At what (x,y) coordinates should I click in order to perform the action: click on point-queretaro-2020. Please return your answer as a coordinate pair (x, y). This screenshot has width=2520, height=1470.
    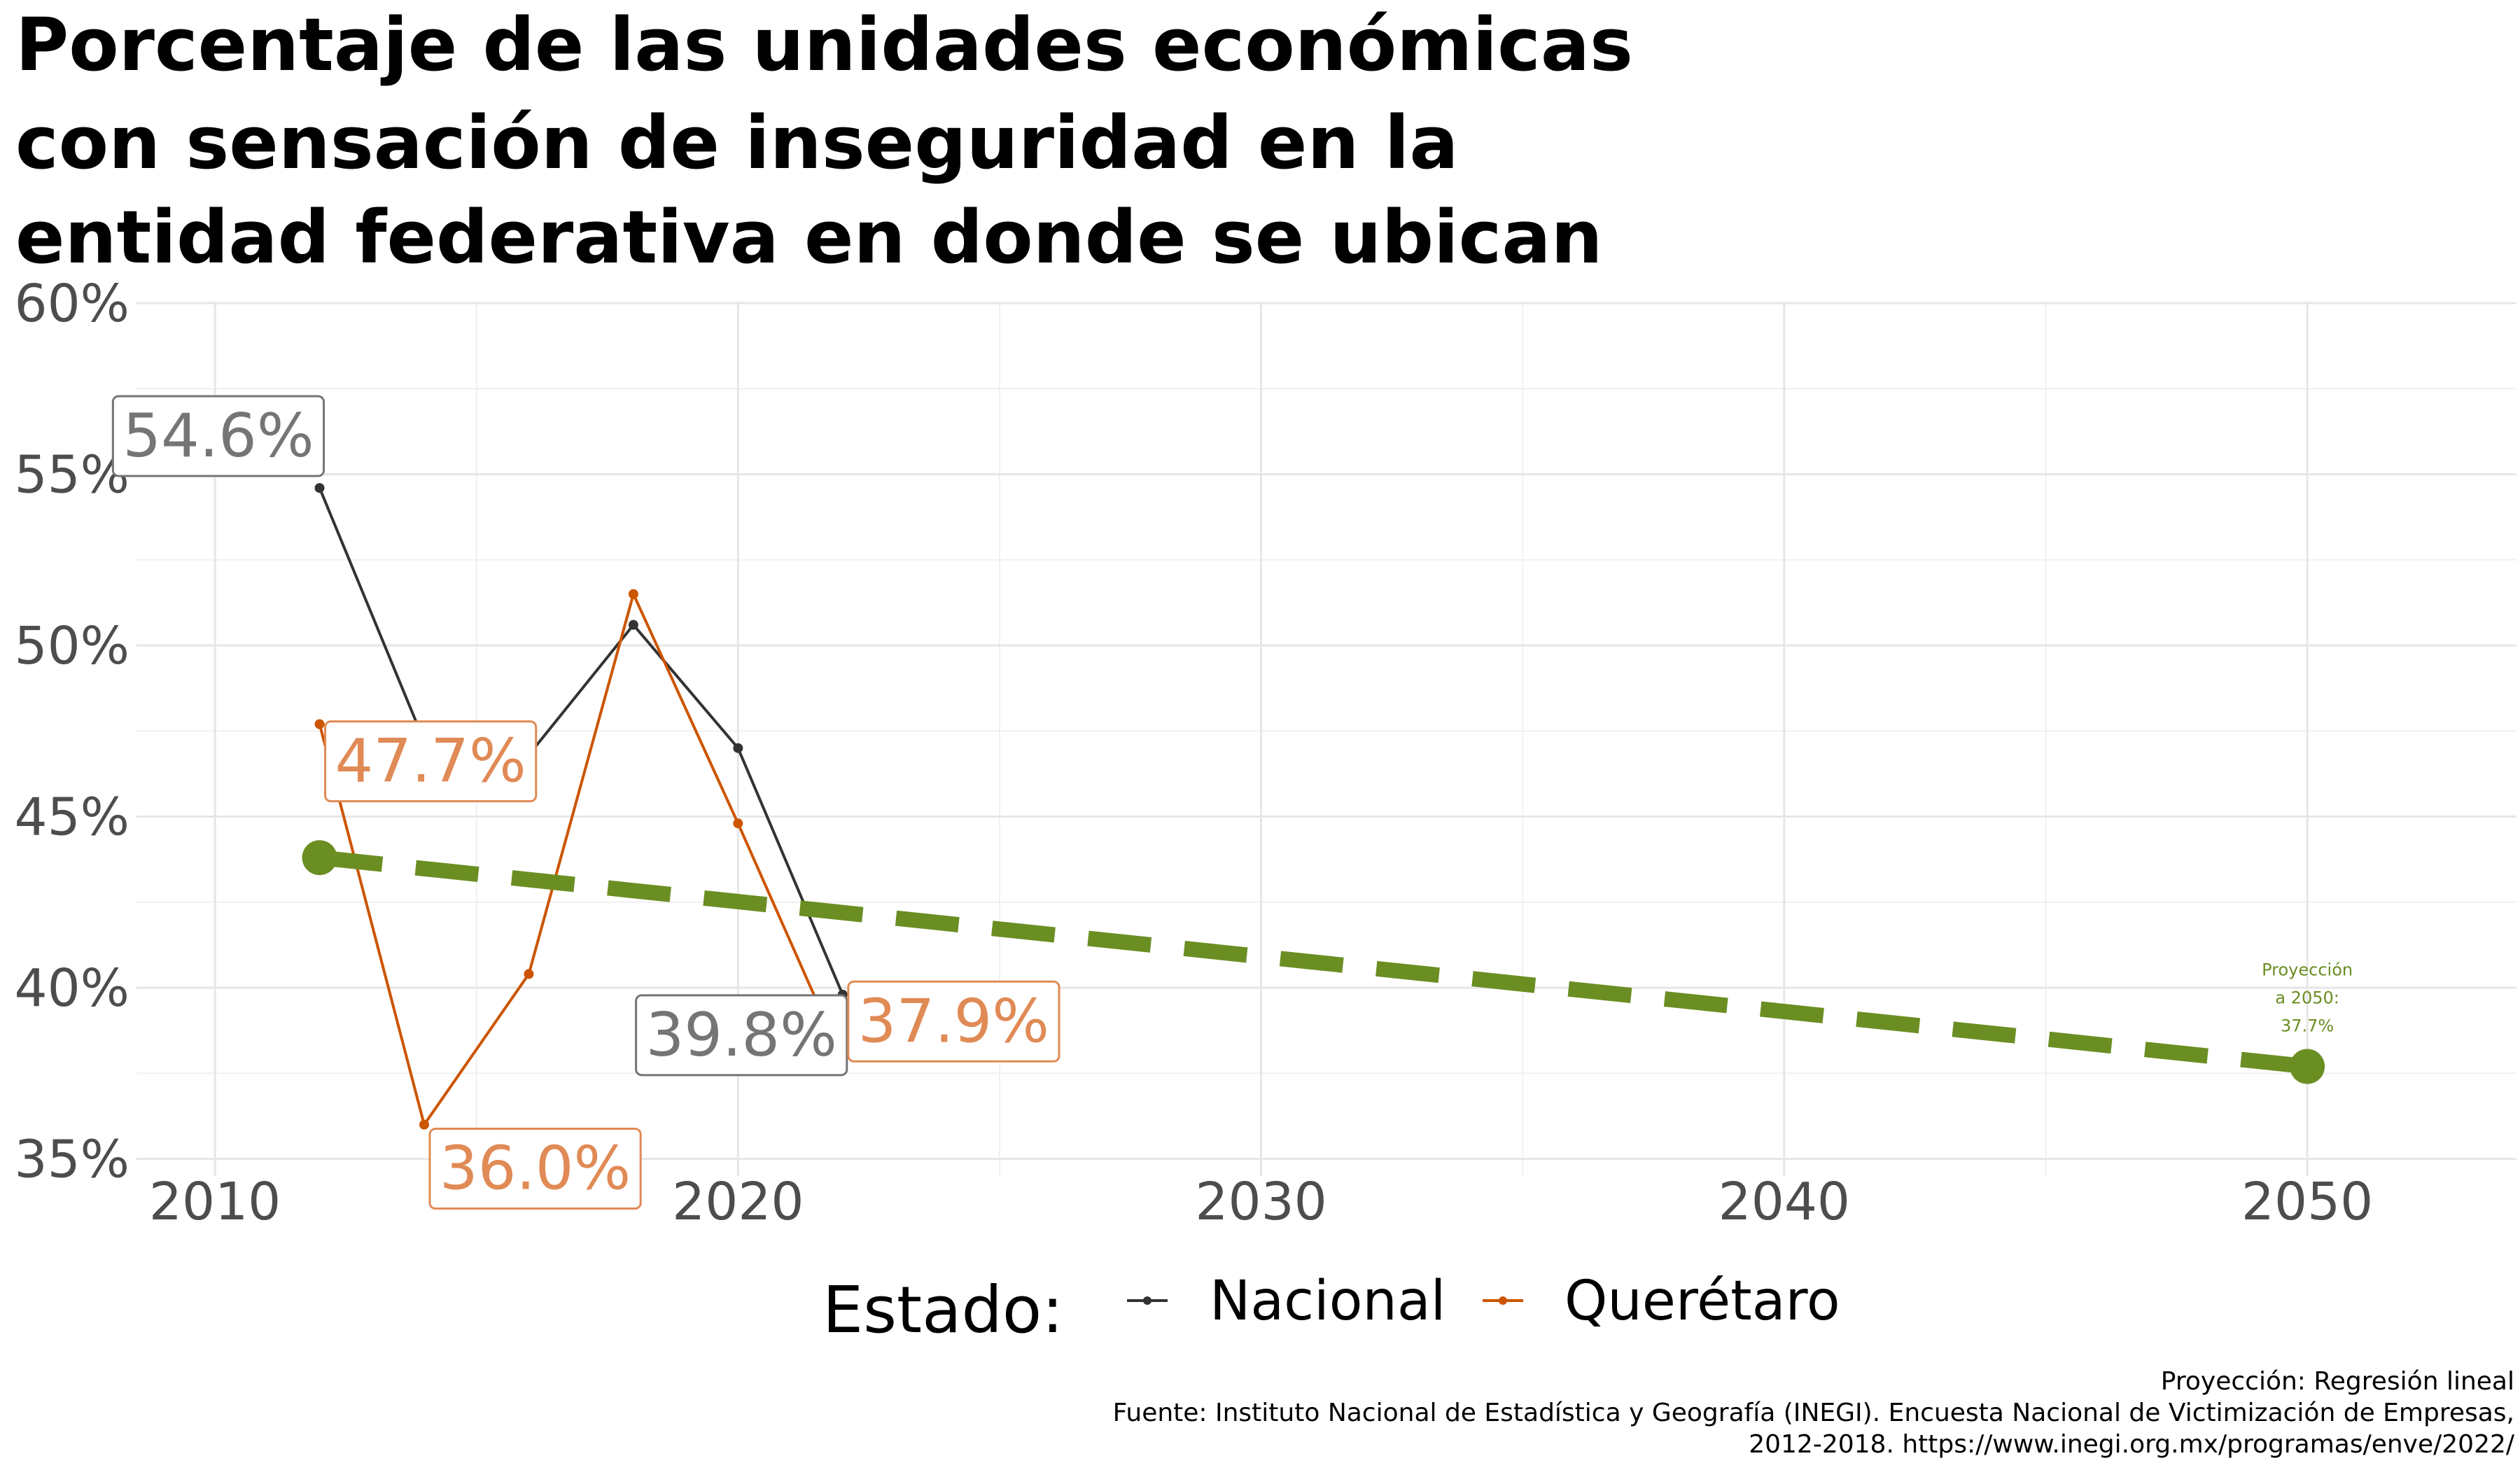
    Looking at the image, I should click on (738, 823).